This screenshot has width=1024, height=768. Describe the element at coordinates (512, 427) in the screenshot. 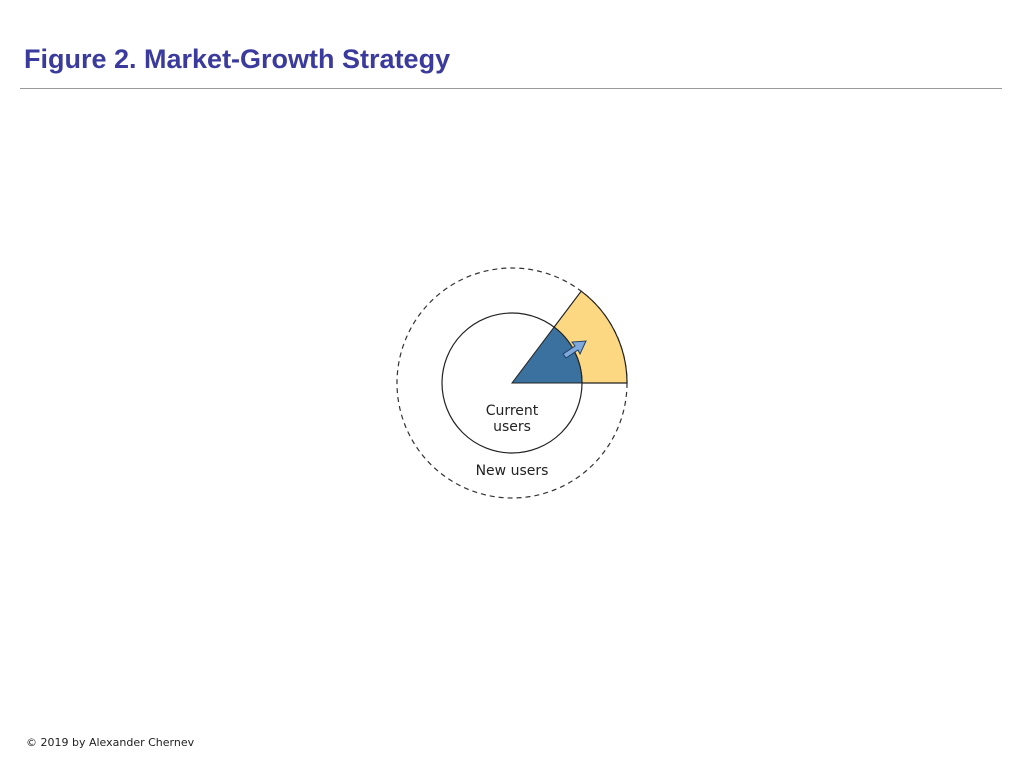

I see `current-users-label: users` at that location.